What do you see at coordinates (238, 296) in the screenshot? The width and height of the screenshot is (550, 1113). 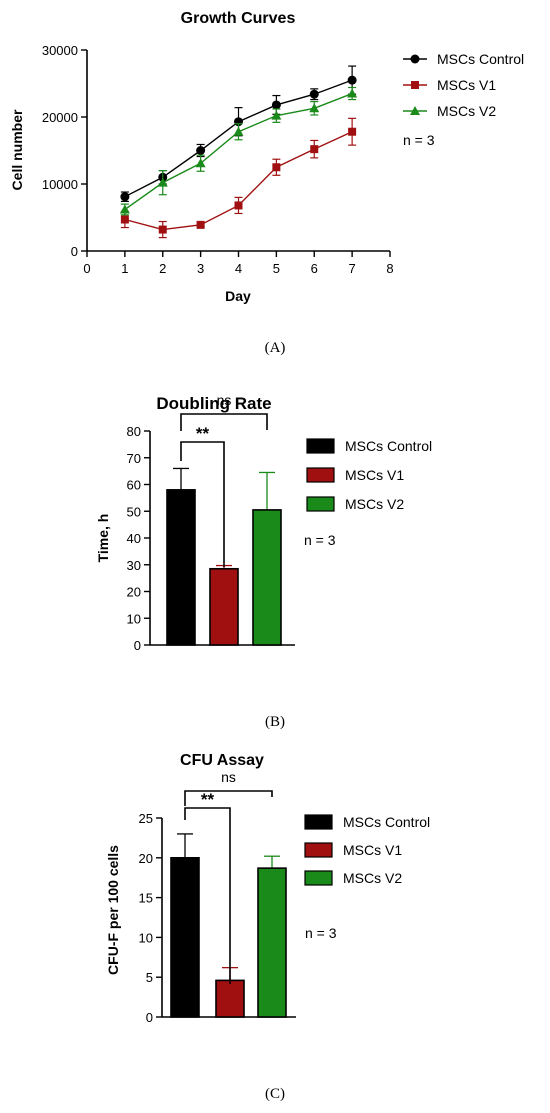 I see `x-axis-label: Day` at bounding box center [238, 296].